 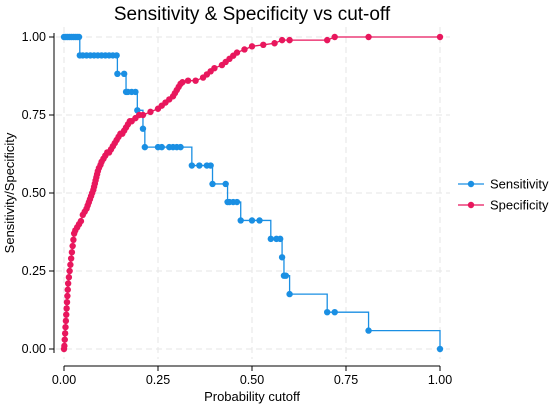 I want to click on legend-specificity-marker, so click(x=471, y=205).